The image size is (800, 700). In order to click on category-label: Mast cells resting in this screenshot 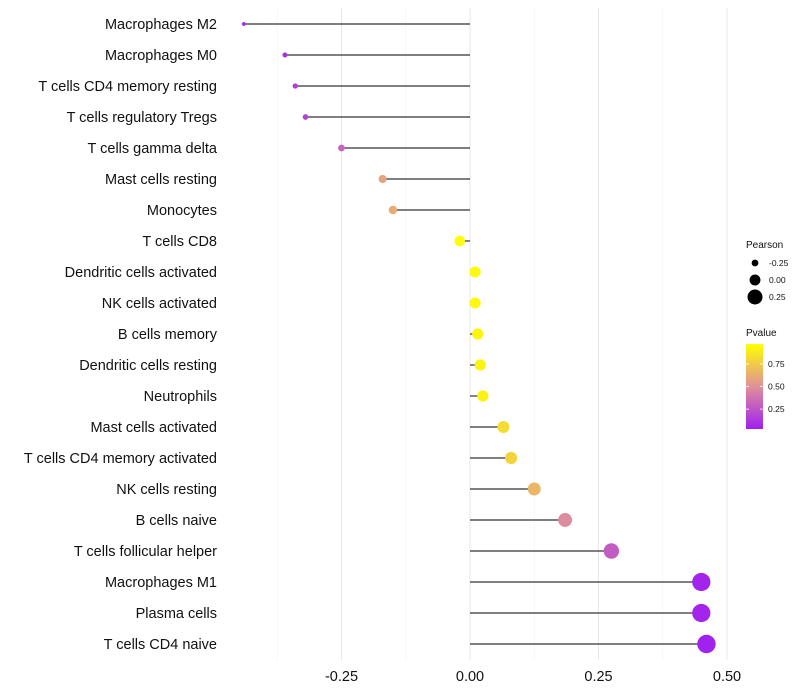, I will do `click(161, 180)`.